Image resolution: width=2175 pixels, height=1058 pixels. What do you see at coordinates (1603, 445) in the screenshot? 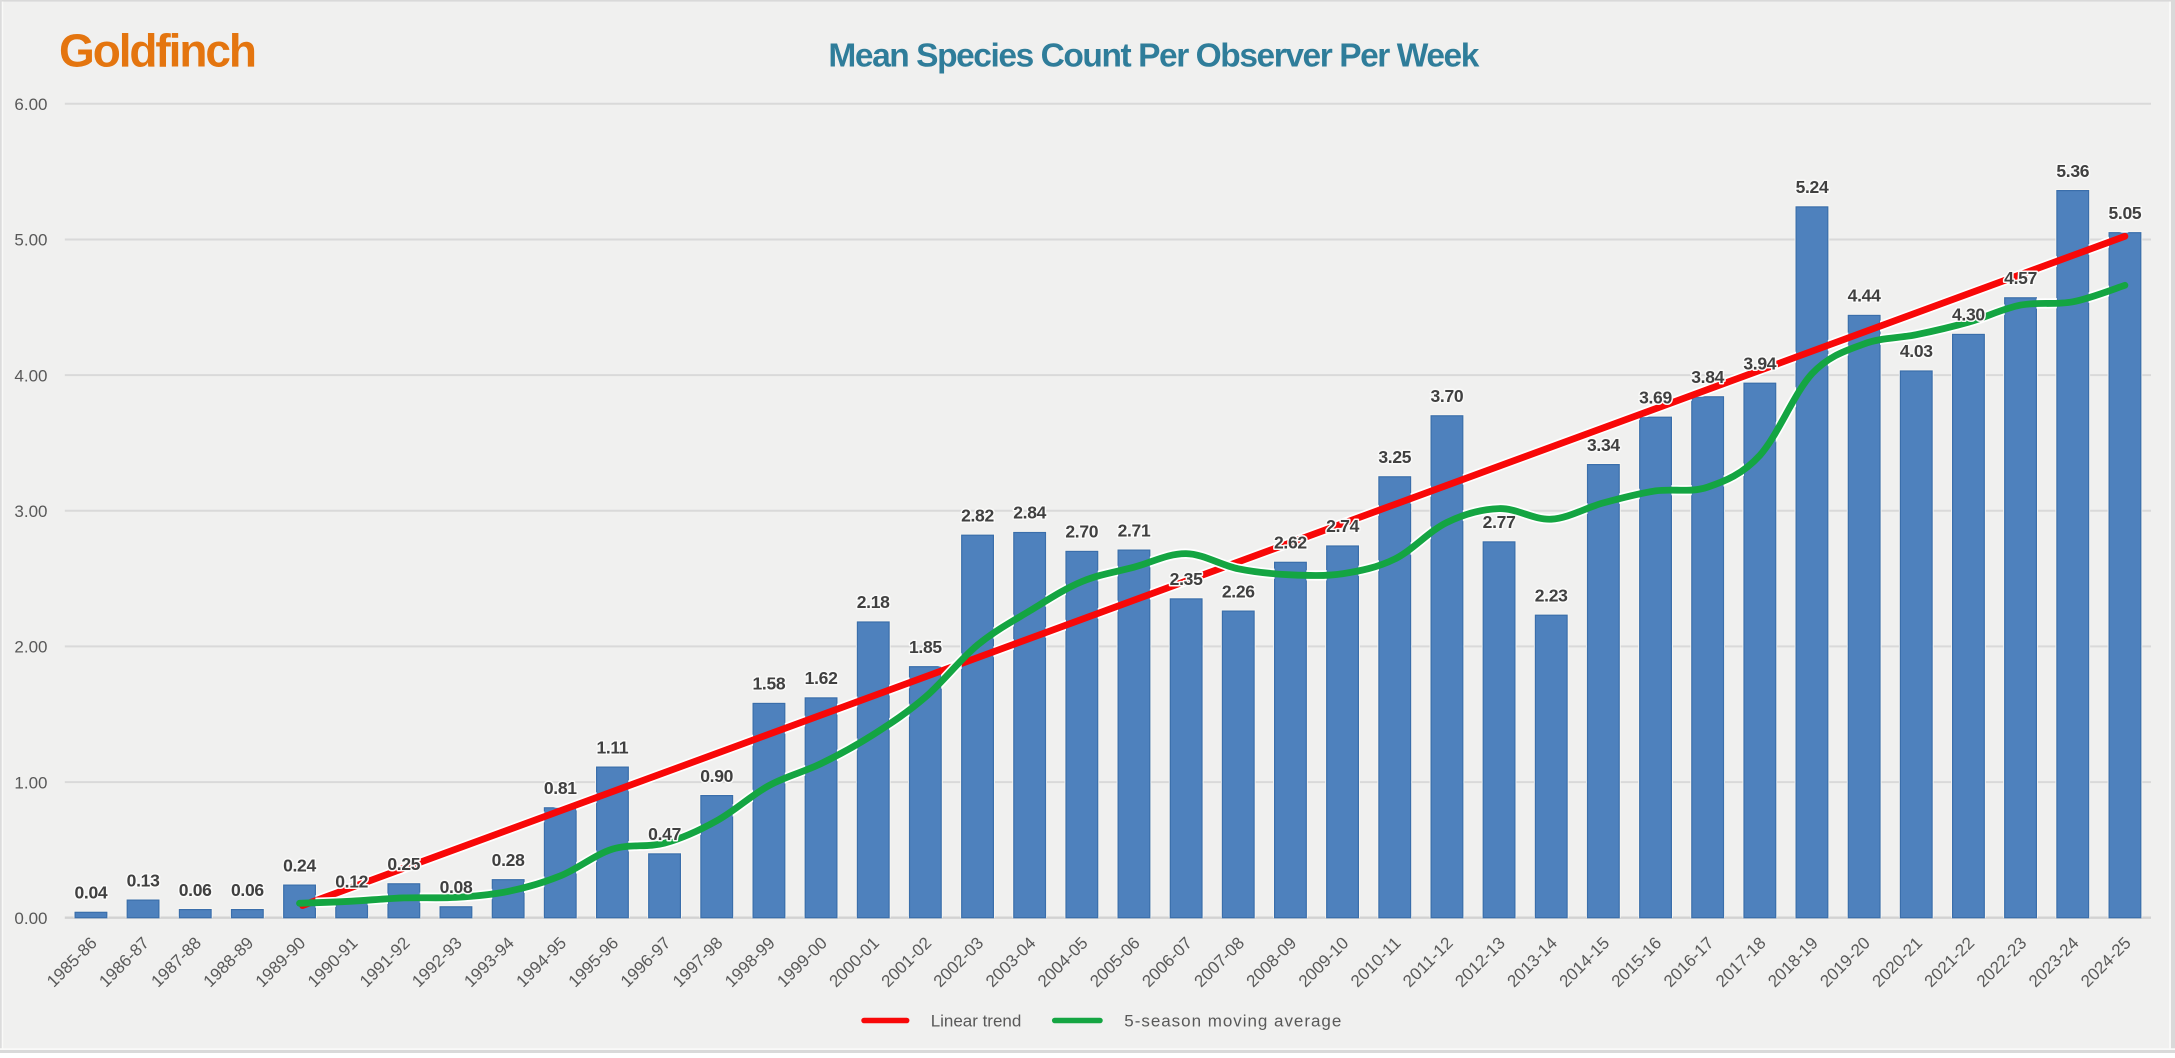
I see `svg-text: 3.34` at bounding box center [1603, 445].